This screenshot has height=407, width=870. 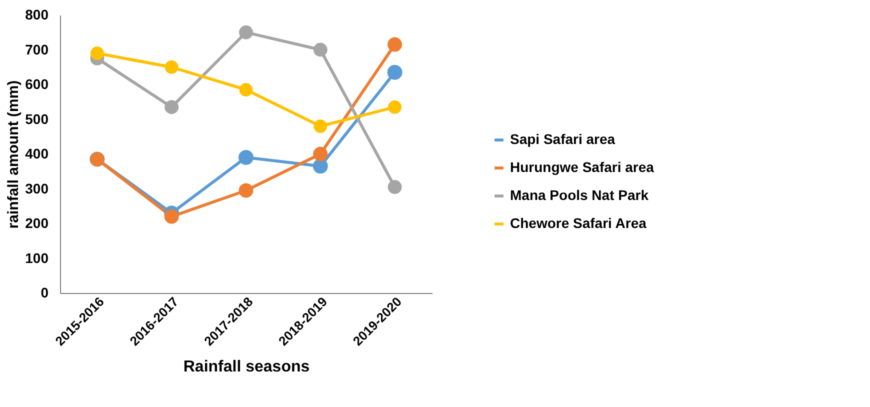 I want to click on legend-label: Hurungwe Safari area, so click(x=582, y=167).